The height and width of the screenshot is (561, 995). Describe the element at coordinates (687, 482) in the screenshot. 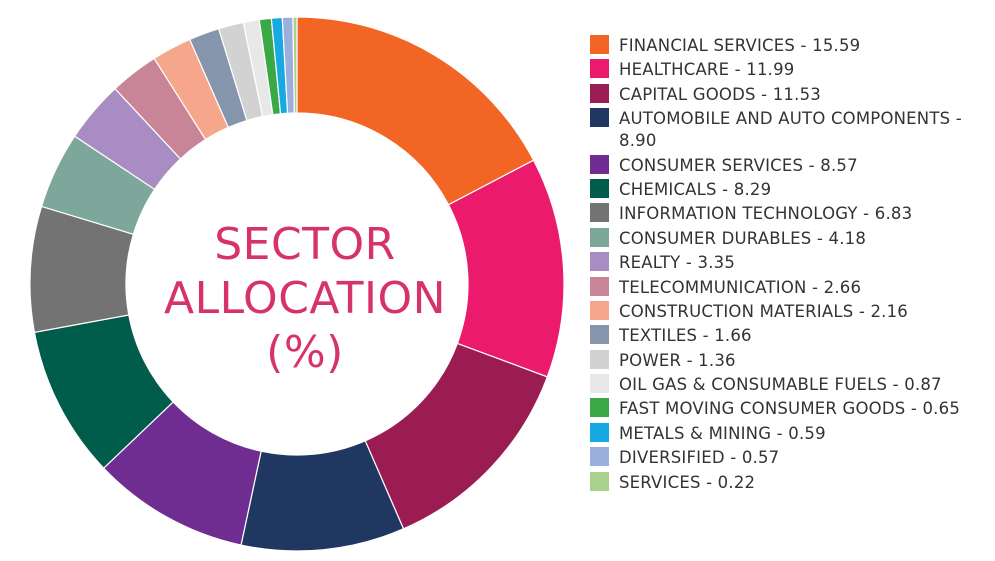

I see `legend-label: SERVICES - 0.22` at that location.